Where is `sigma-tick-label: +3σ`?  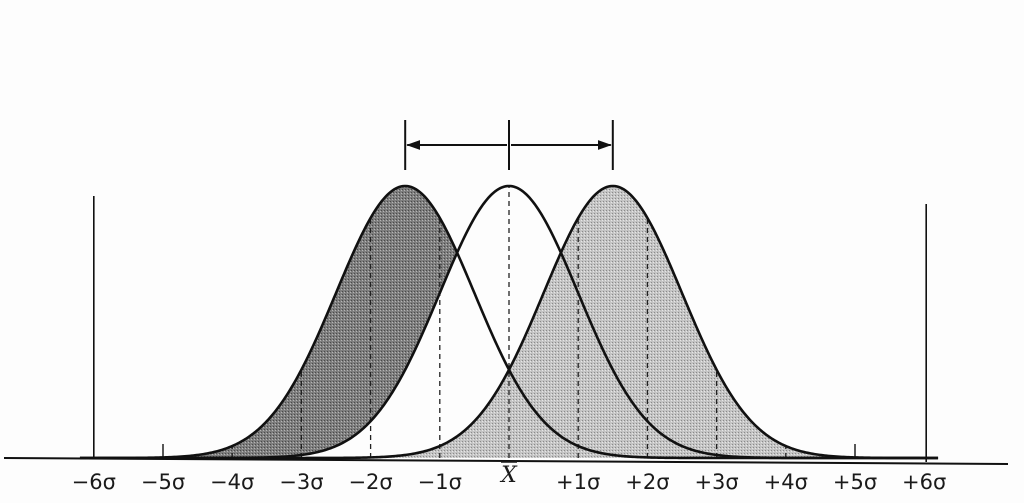 sigma-tick-label: +3σ is located at coordinates (716, 482).